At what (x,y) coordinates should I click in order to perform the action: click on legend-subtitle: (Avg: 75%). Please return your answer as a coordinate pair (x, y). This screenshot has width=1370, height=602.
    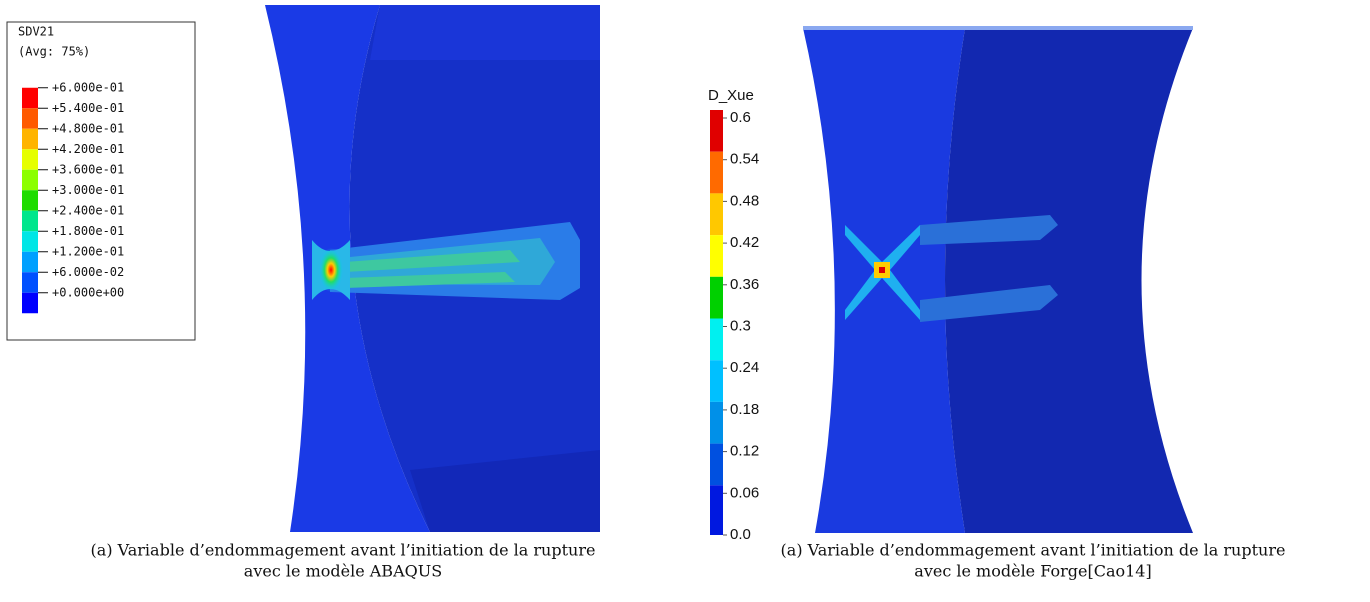
    Looking at the image, I should click on (54, 52).